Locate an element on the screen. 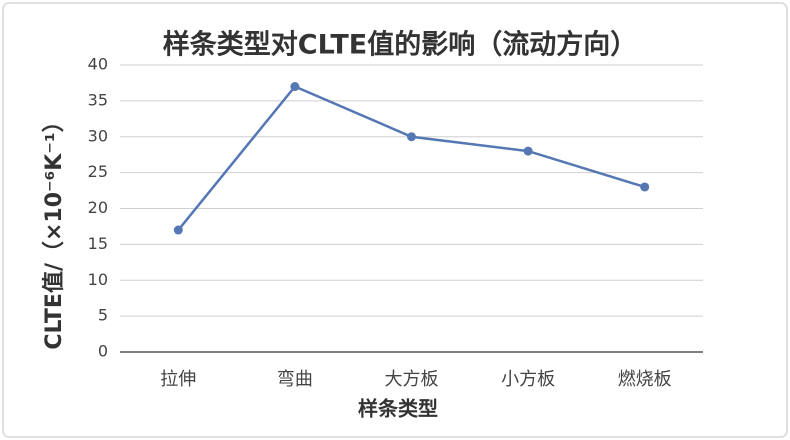 The image size is (790, 440). y-tick-label: 0 is located at coordinates (103, 351).